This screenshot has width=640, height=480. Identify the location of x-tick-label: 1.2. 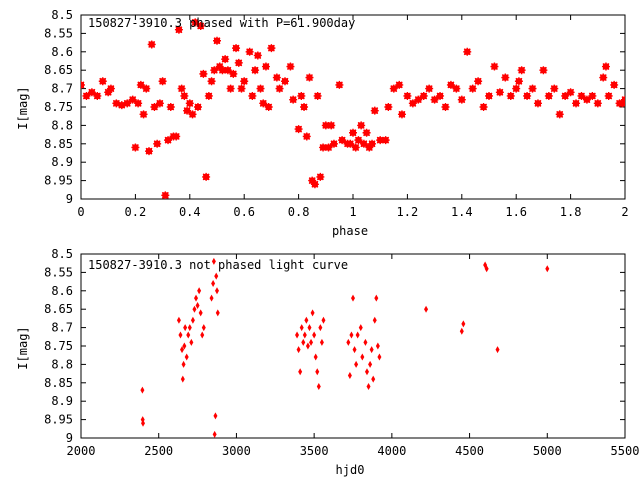
(408, 212).